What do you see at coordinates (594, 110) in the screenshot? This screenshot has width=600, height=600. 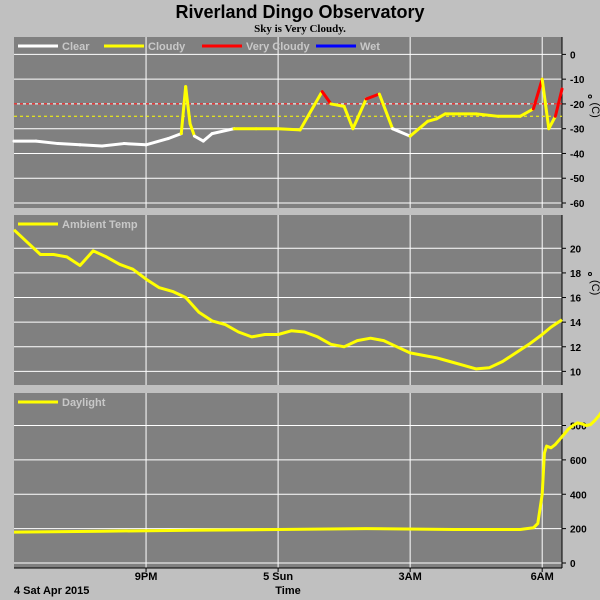 I see `sky-unit-label: (C)` at bounding box center [594, 110].